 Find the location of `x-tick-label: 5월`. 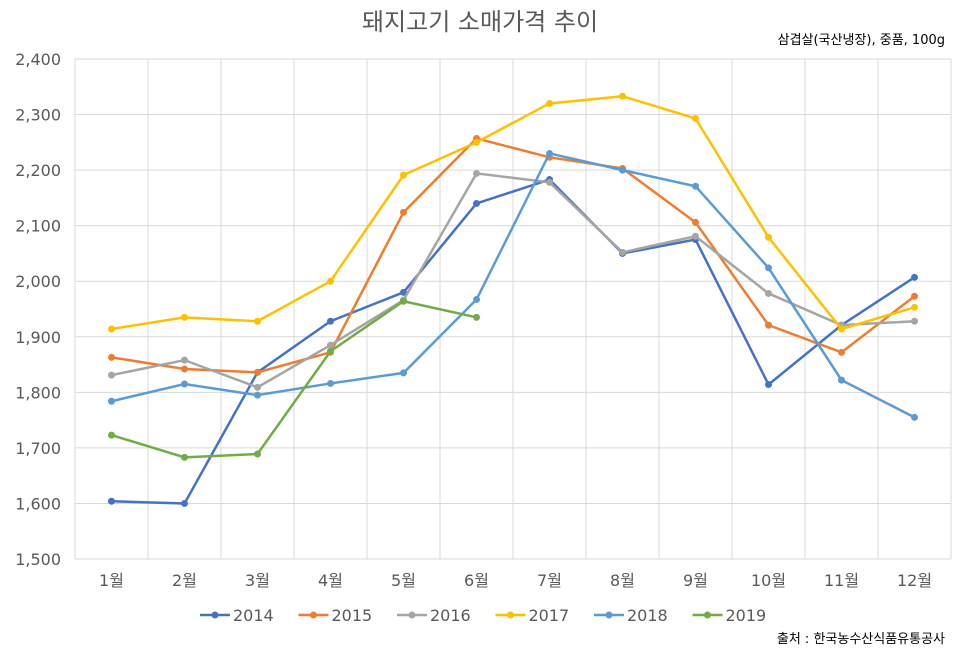

x-tick-label: 5월 is located at coordinates (403, 580).